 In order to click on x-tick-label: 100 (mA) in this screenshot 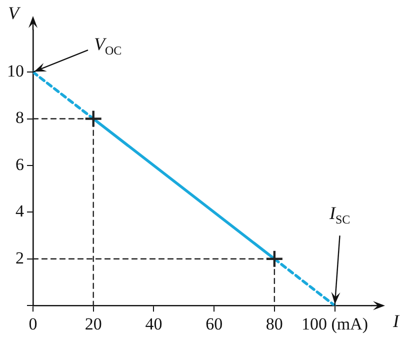, I will do `click(334, 324)`.